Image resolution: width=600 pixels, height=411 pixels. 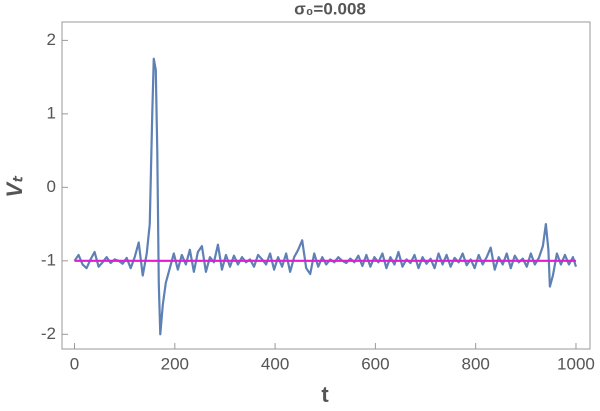 What do you see at coordinates (330, 9) in the screenshot?
I see `chart-title: σ₀=0.008` at bounding box center [330, 9].